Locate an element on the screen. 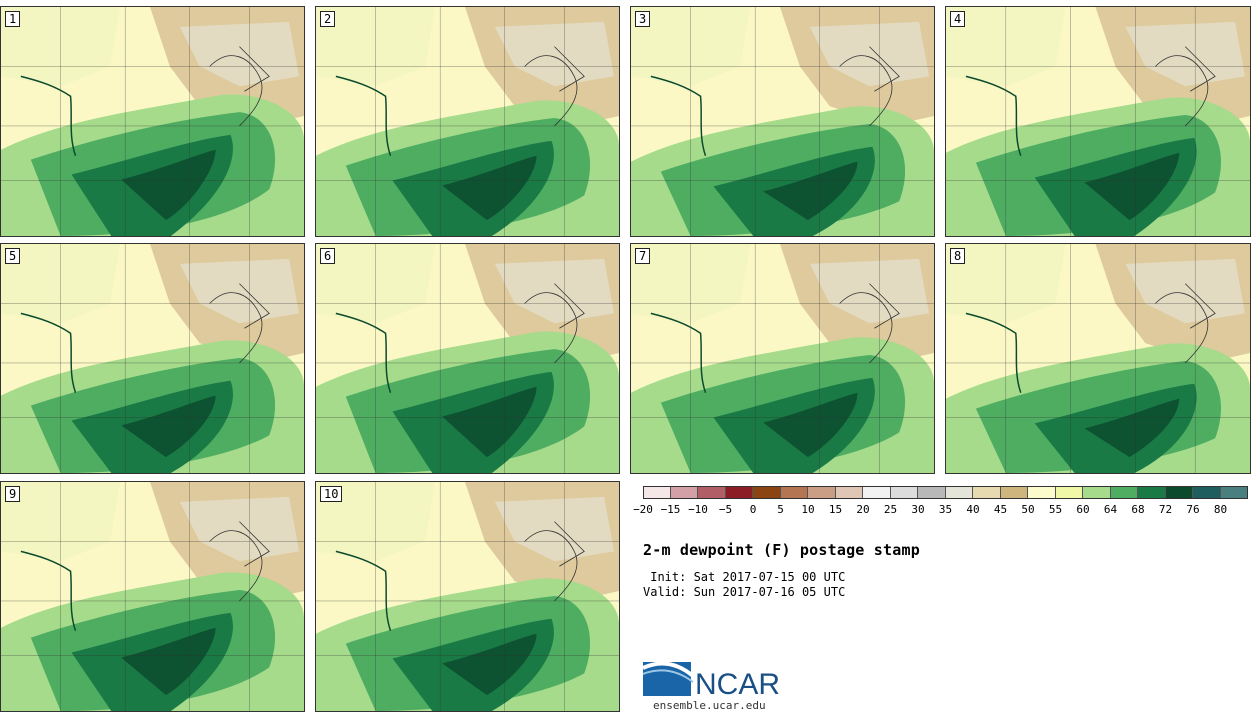 The image size is (1260, 713). init-time: Init: Sat 2017-07-15 00 UTC is located at coordinates (744, 577).